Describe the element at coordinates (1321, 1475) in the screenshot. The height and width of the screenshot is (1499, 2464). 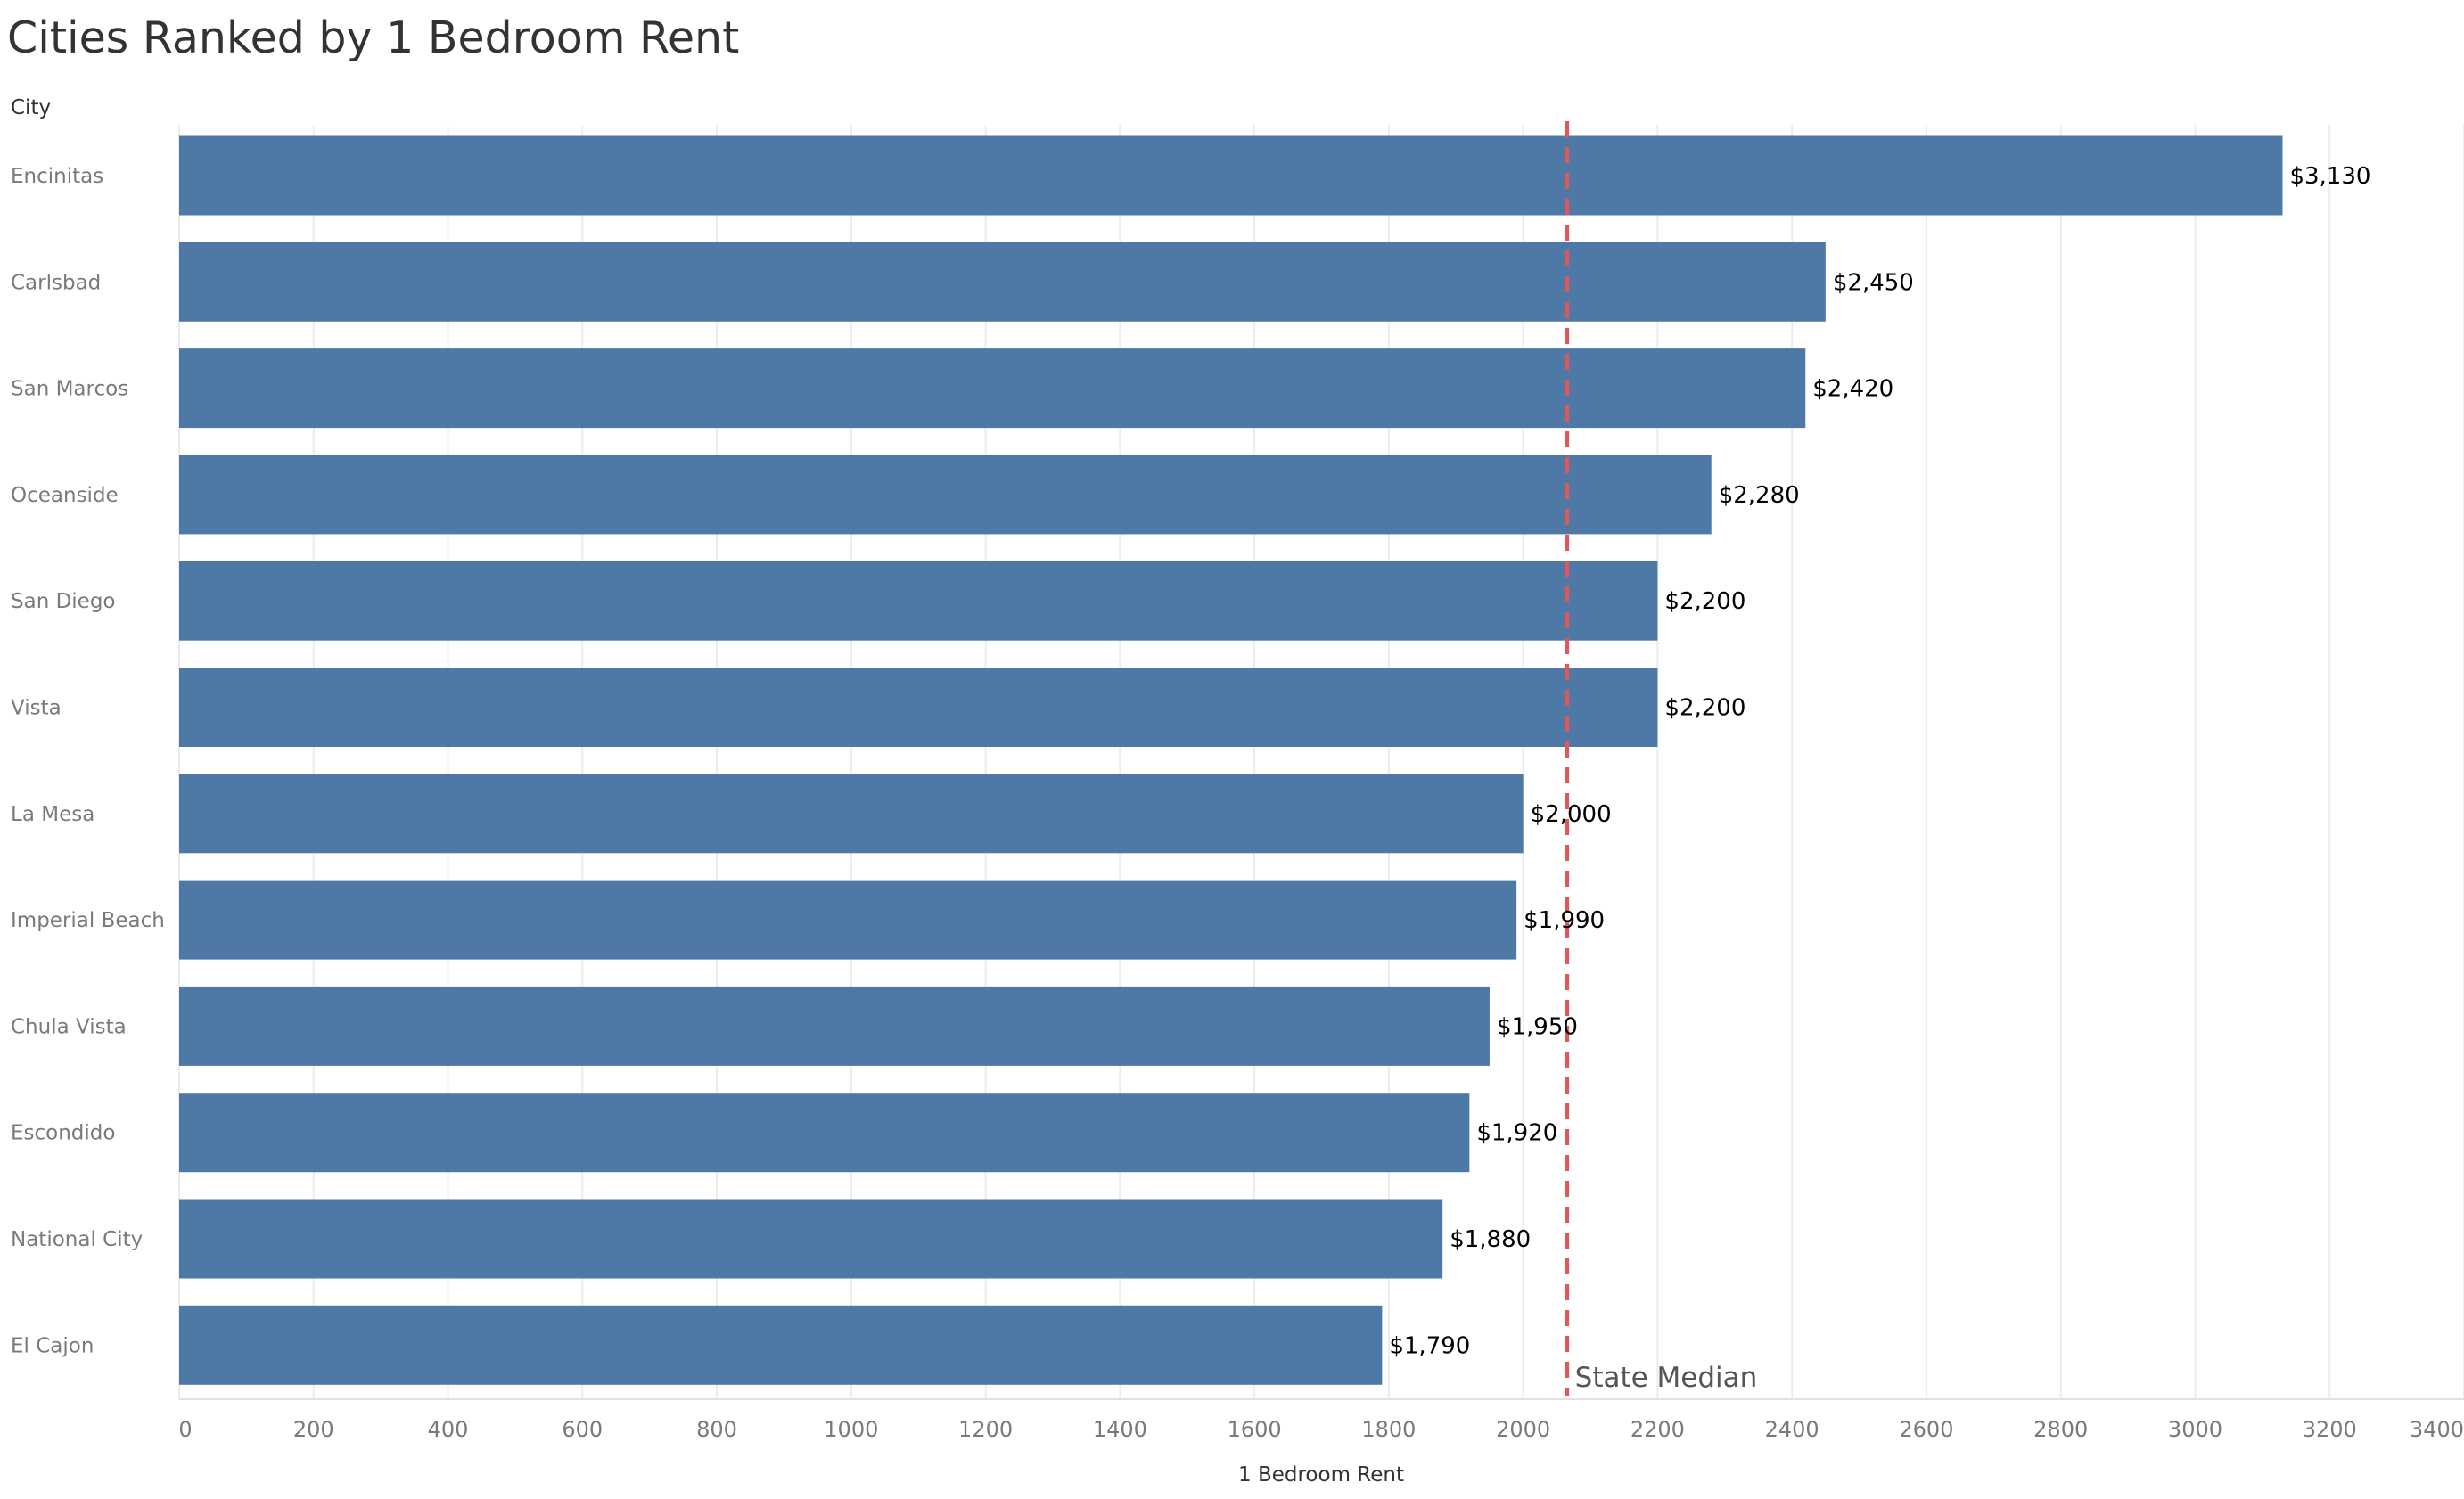
I see `x-axis-title: 1 Bedroom Rent` at that location.